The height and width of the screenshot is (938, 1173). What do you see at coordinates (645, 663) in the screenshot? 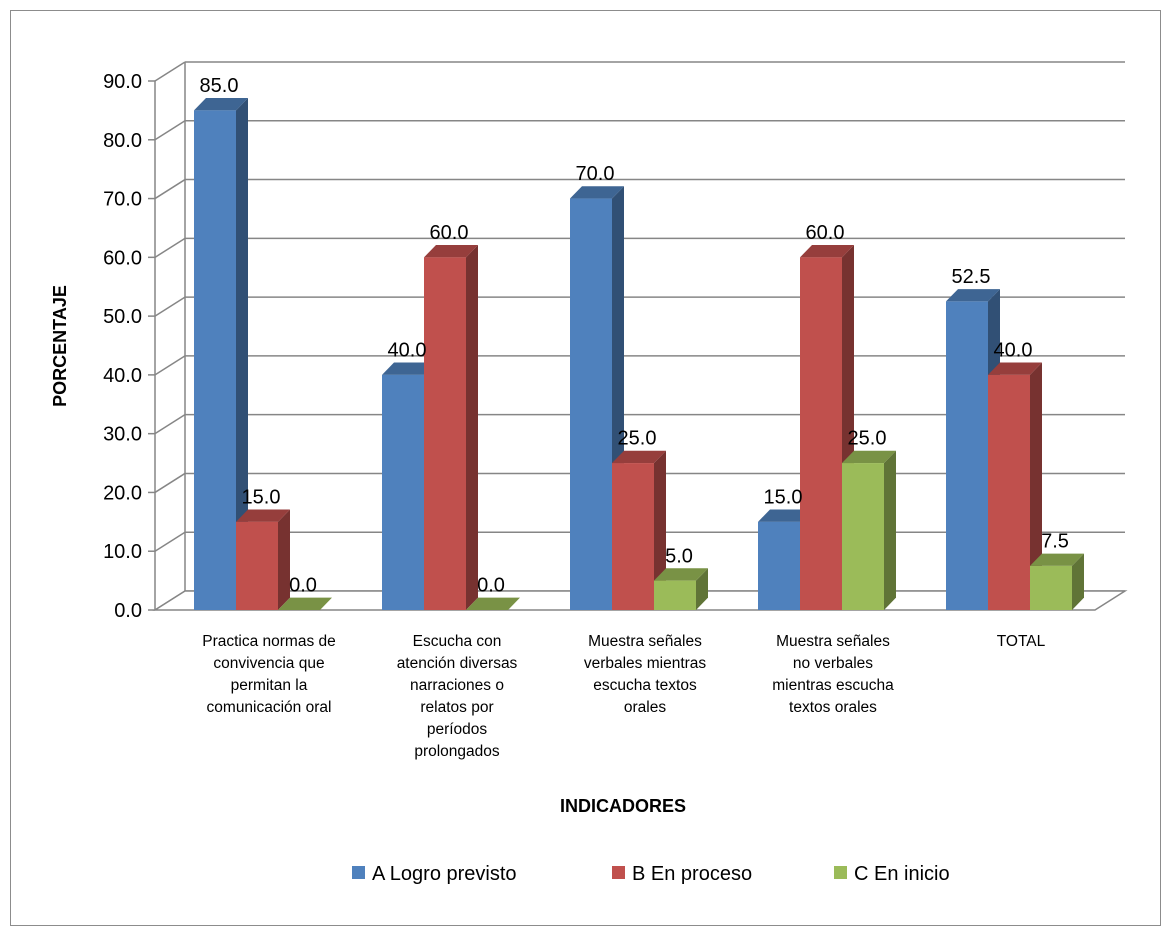
I see `x-tick-label-line: verbales mientras` at bounding box center [645, 663].